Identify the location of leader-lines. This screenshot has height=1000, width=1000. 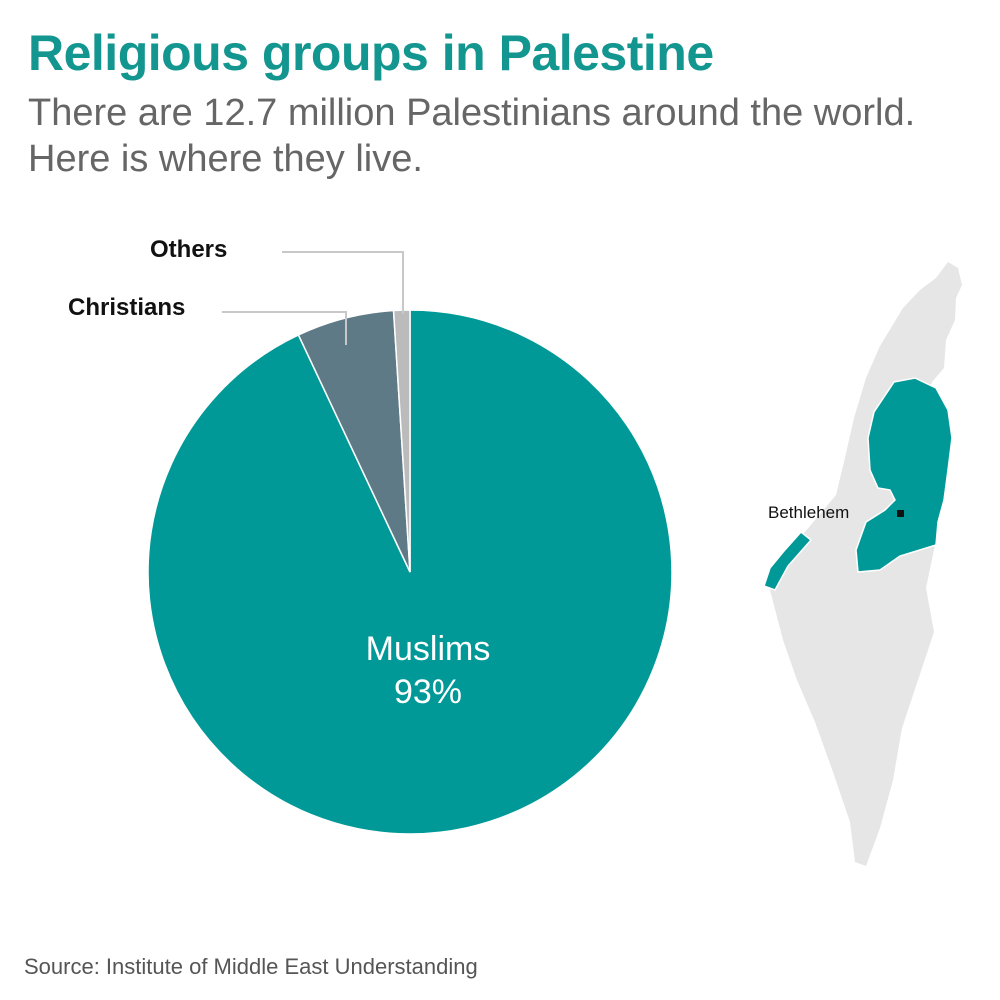
(313, 298).